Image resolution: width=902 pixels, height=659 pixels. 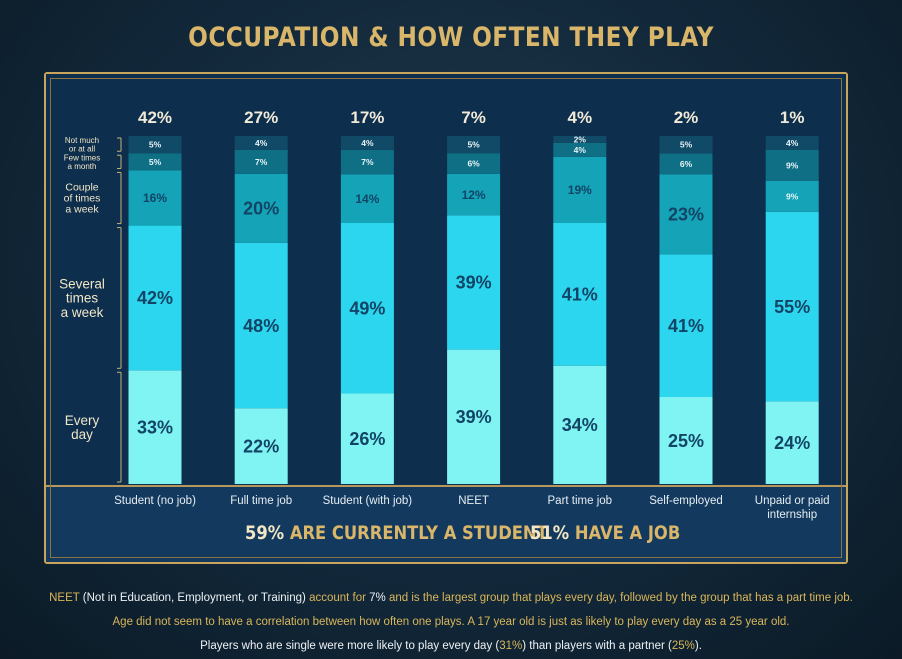 What do you see at coordinates (446, 486) in the screenshot?
I see `divider` at bounding box center [446, 486].